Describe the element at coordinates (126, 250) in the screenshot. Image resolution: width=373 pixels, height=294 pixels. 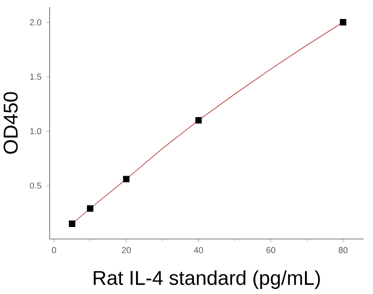
I see `x-tick-label: 20` at that location.